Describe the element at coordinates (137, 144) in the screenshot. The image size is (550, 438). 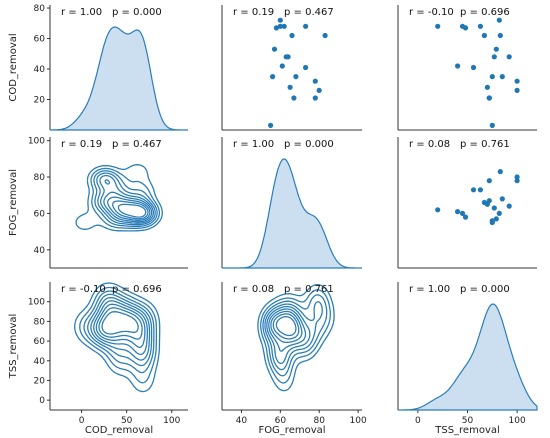
I see `stat-p-value: p = 0.467` at that location.